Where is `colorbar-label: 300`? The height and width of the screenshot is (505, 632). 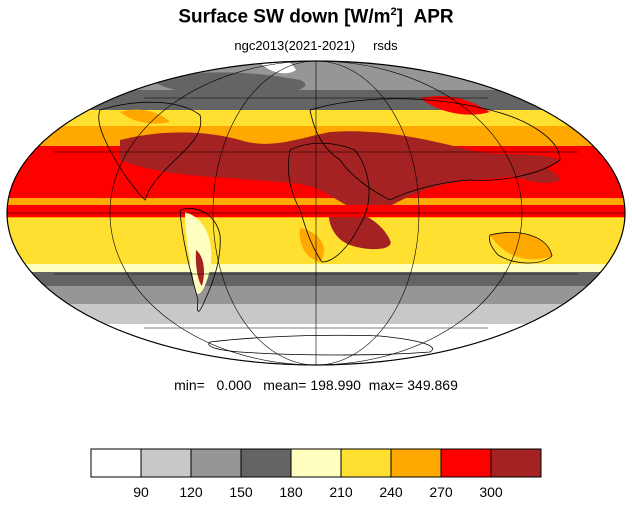 colorbar-label: 300 is located at coordinates (491, 492).